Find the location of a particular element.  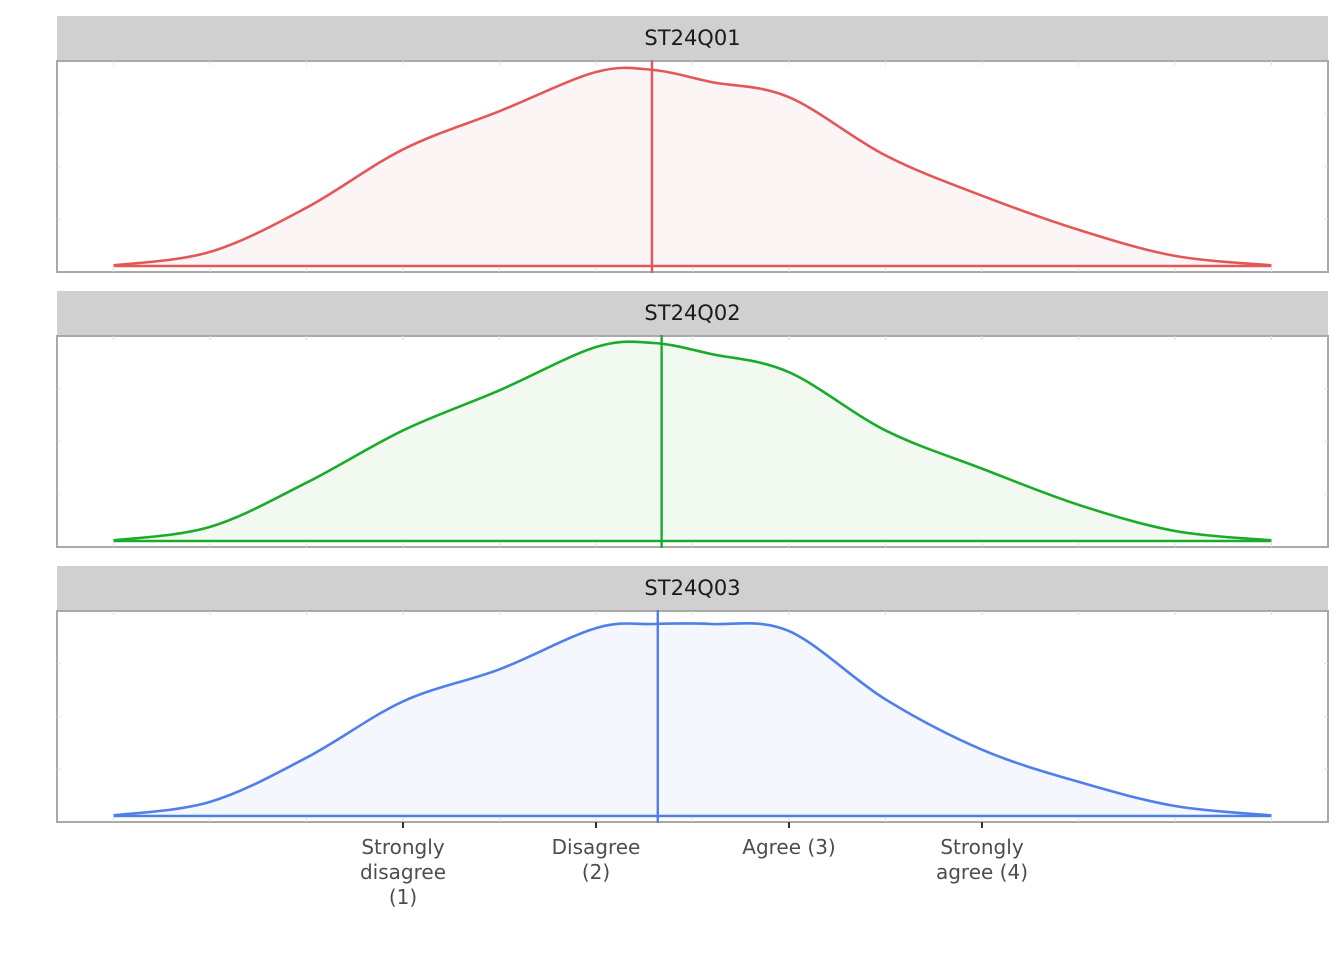

x-tick-label: (2) is located at coordinates (596, 872).